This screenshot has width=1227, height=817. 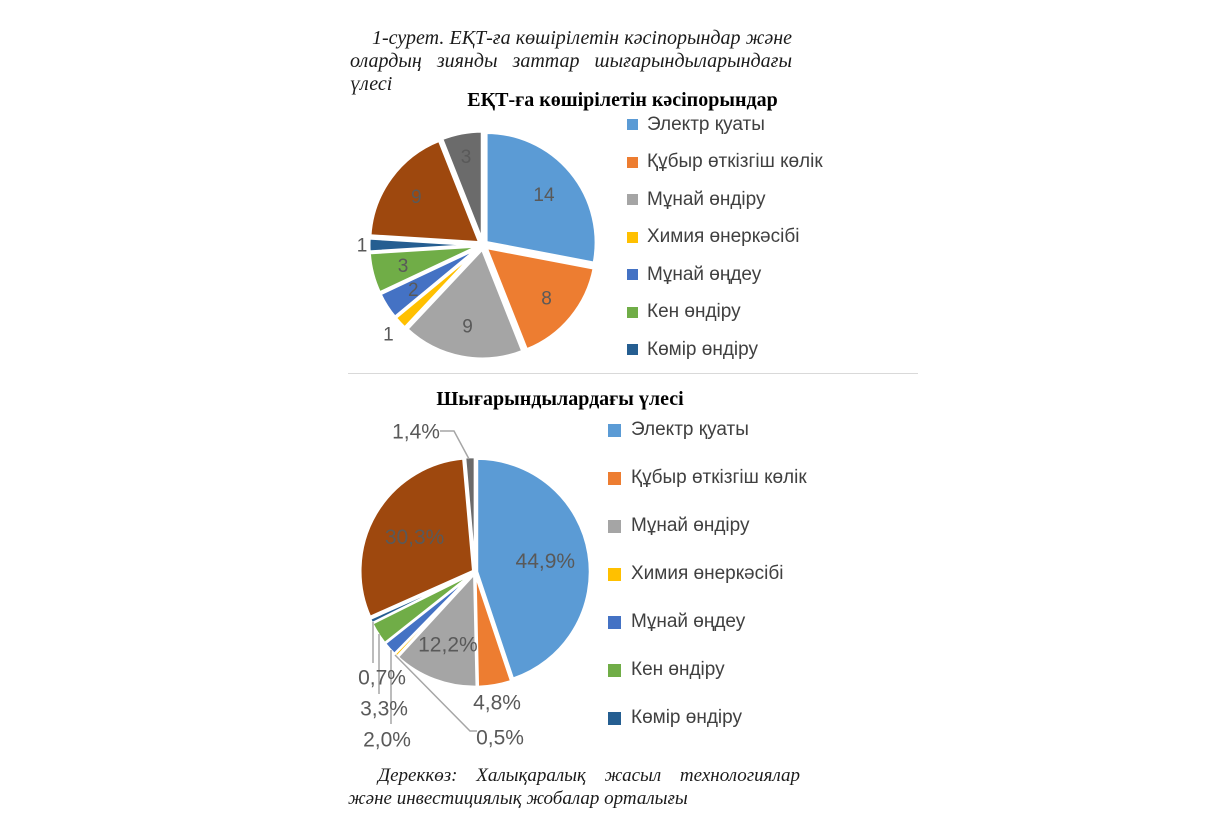 What do you see at coordinates (500, 737) in the screenshot?
I see `slice-value-label: 0,5%` at bounding box center [500, 737].